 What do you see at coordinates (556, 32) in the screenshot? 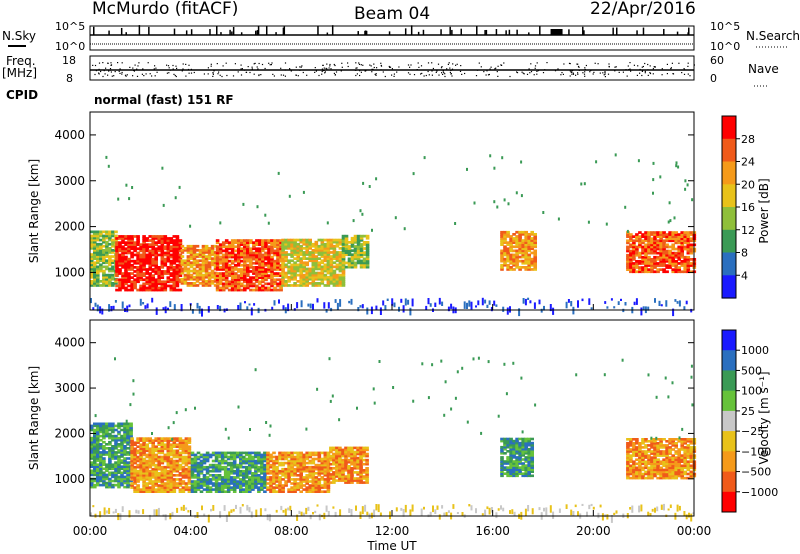
I see `noise-burst` at bounding box center [556, 32].